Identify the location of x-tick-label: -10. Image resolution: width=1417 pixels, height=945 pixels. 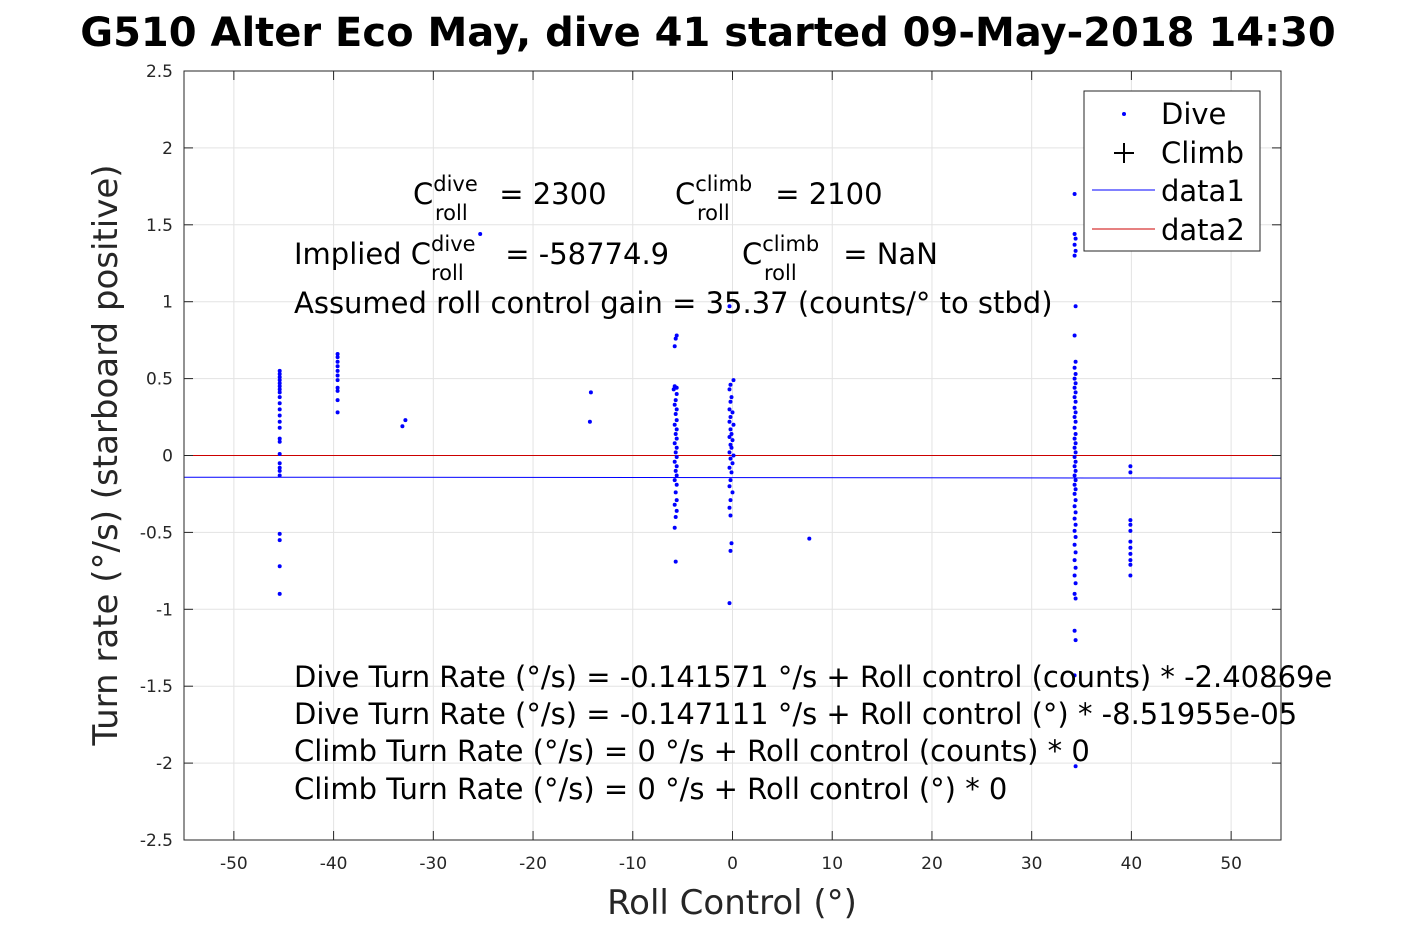
(633, 864).